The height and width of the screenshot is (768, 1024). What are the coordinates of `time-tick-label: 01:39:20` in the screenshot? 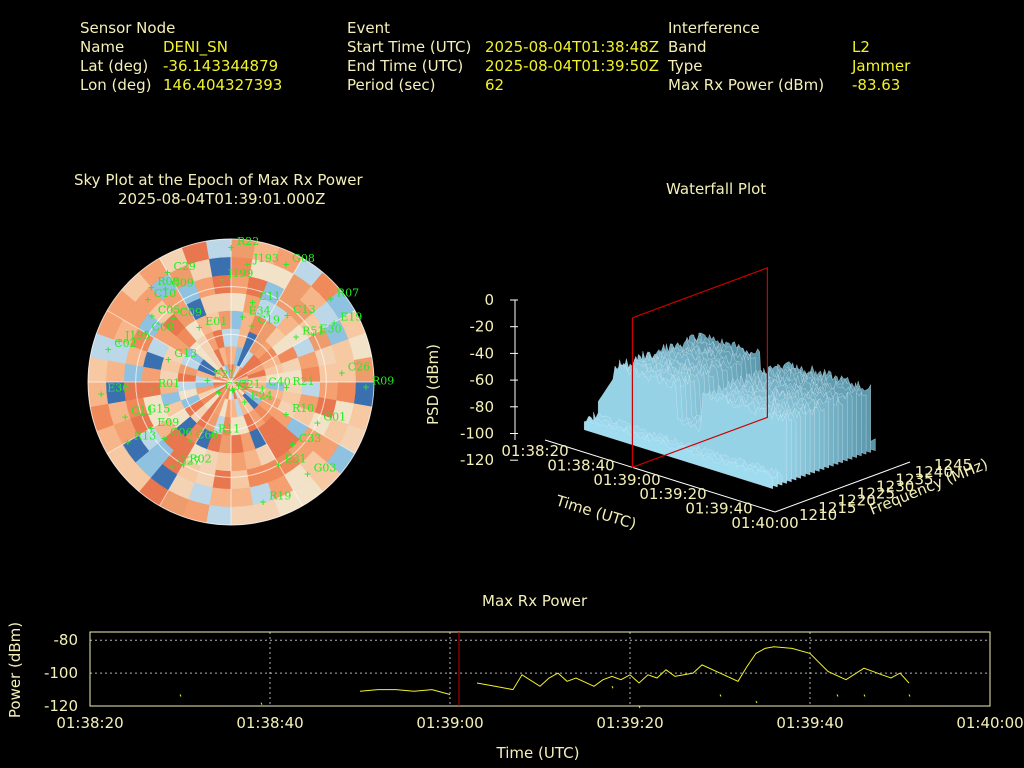 It's located at (672, 494).